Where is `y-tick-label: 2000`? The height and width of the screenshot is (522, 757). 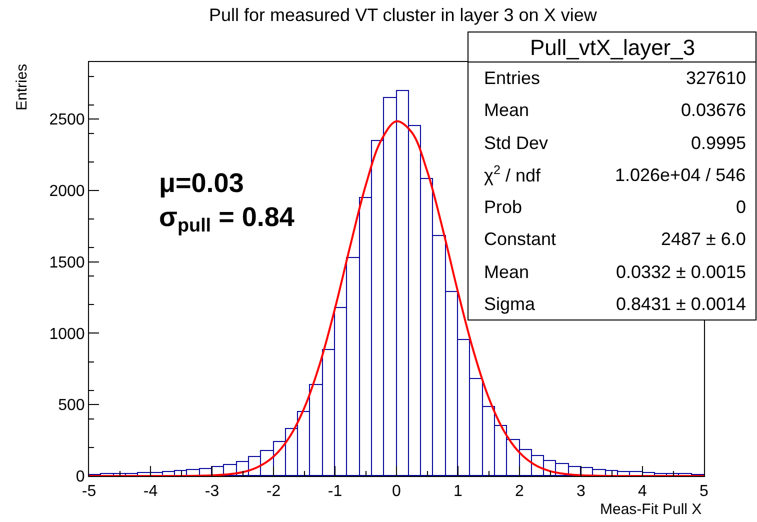
y-tick-label: 2000 is located at coordinates (67, 191).